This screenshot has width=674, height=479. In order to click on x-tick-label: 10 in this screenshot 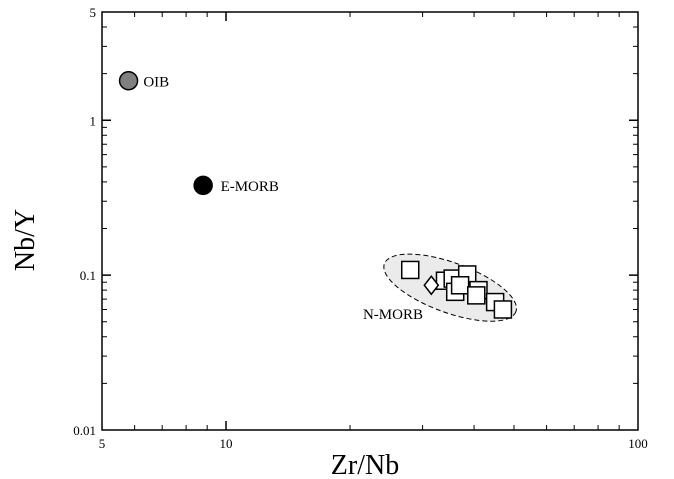, I will do `click(226, 443)`.